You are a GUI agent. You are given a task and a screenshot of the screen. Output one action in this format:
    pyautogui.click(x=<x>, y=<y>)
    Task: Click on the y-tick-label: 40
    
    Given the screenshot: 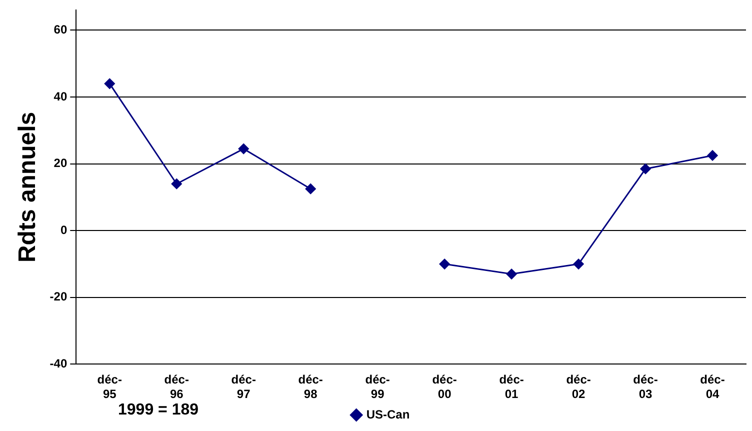 What is the action you would take?
    pyautogui.click(x=61, y=96)
    